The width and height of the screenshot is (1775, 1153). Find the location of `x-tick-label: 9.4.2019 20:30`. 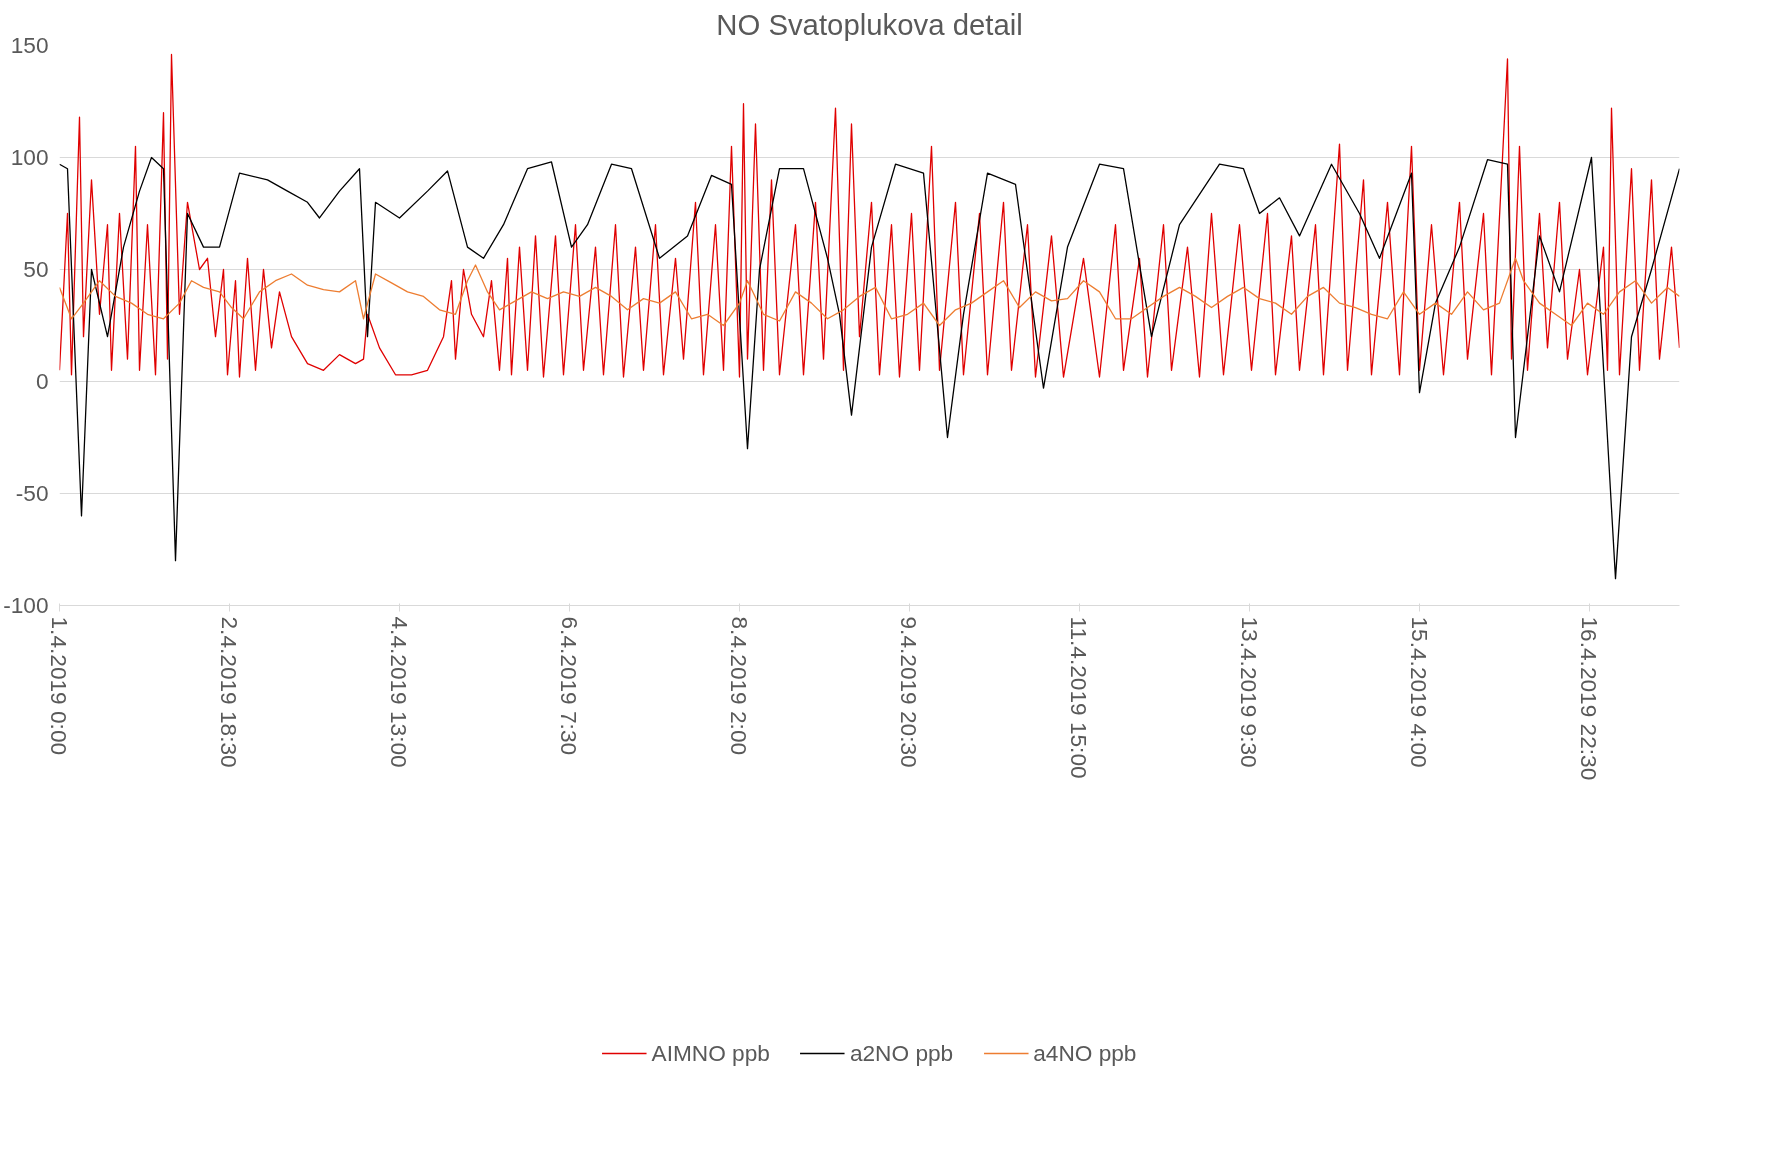

x-tick-label: 9.4.2019 20:30 is located at coordinates (909, 692).